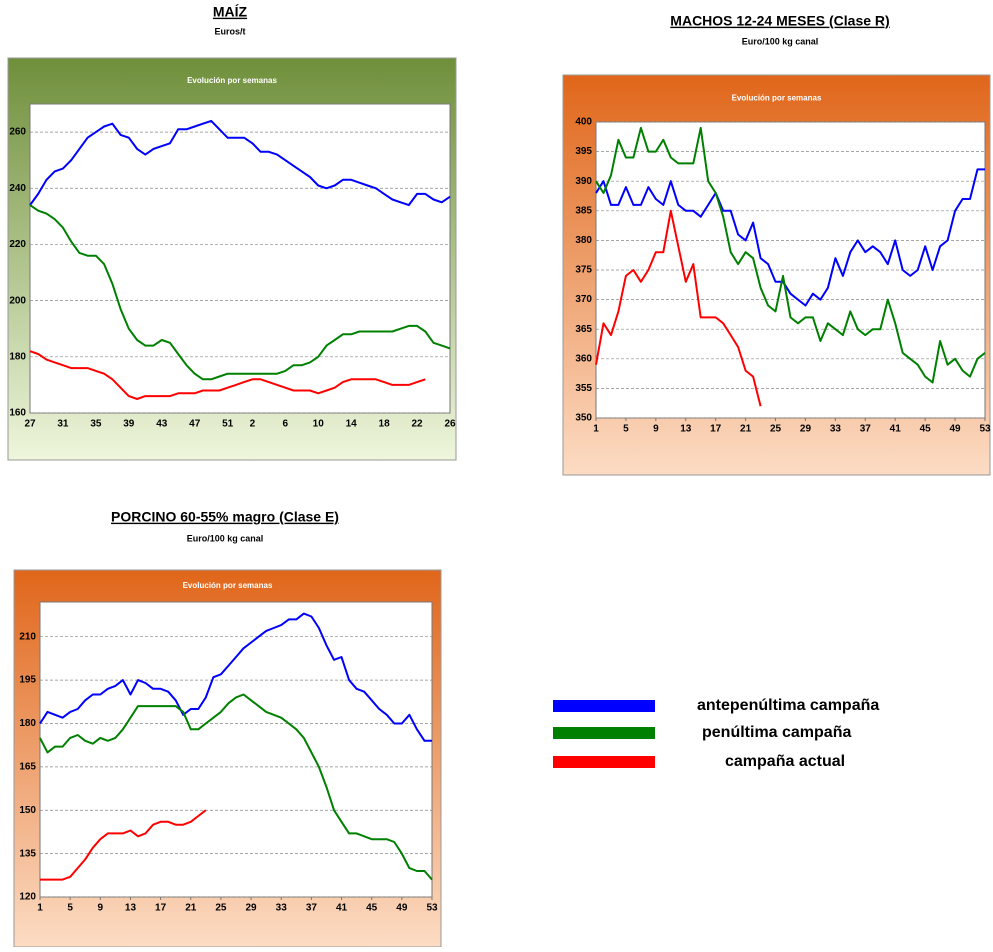 This screenshot has width=993, height=952. I want to click on y-tick-label: 220, so click(17, 244).